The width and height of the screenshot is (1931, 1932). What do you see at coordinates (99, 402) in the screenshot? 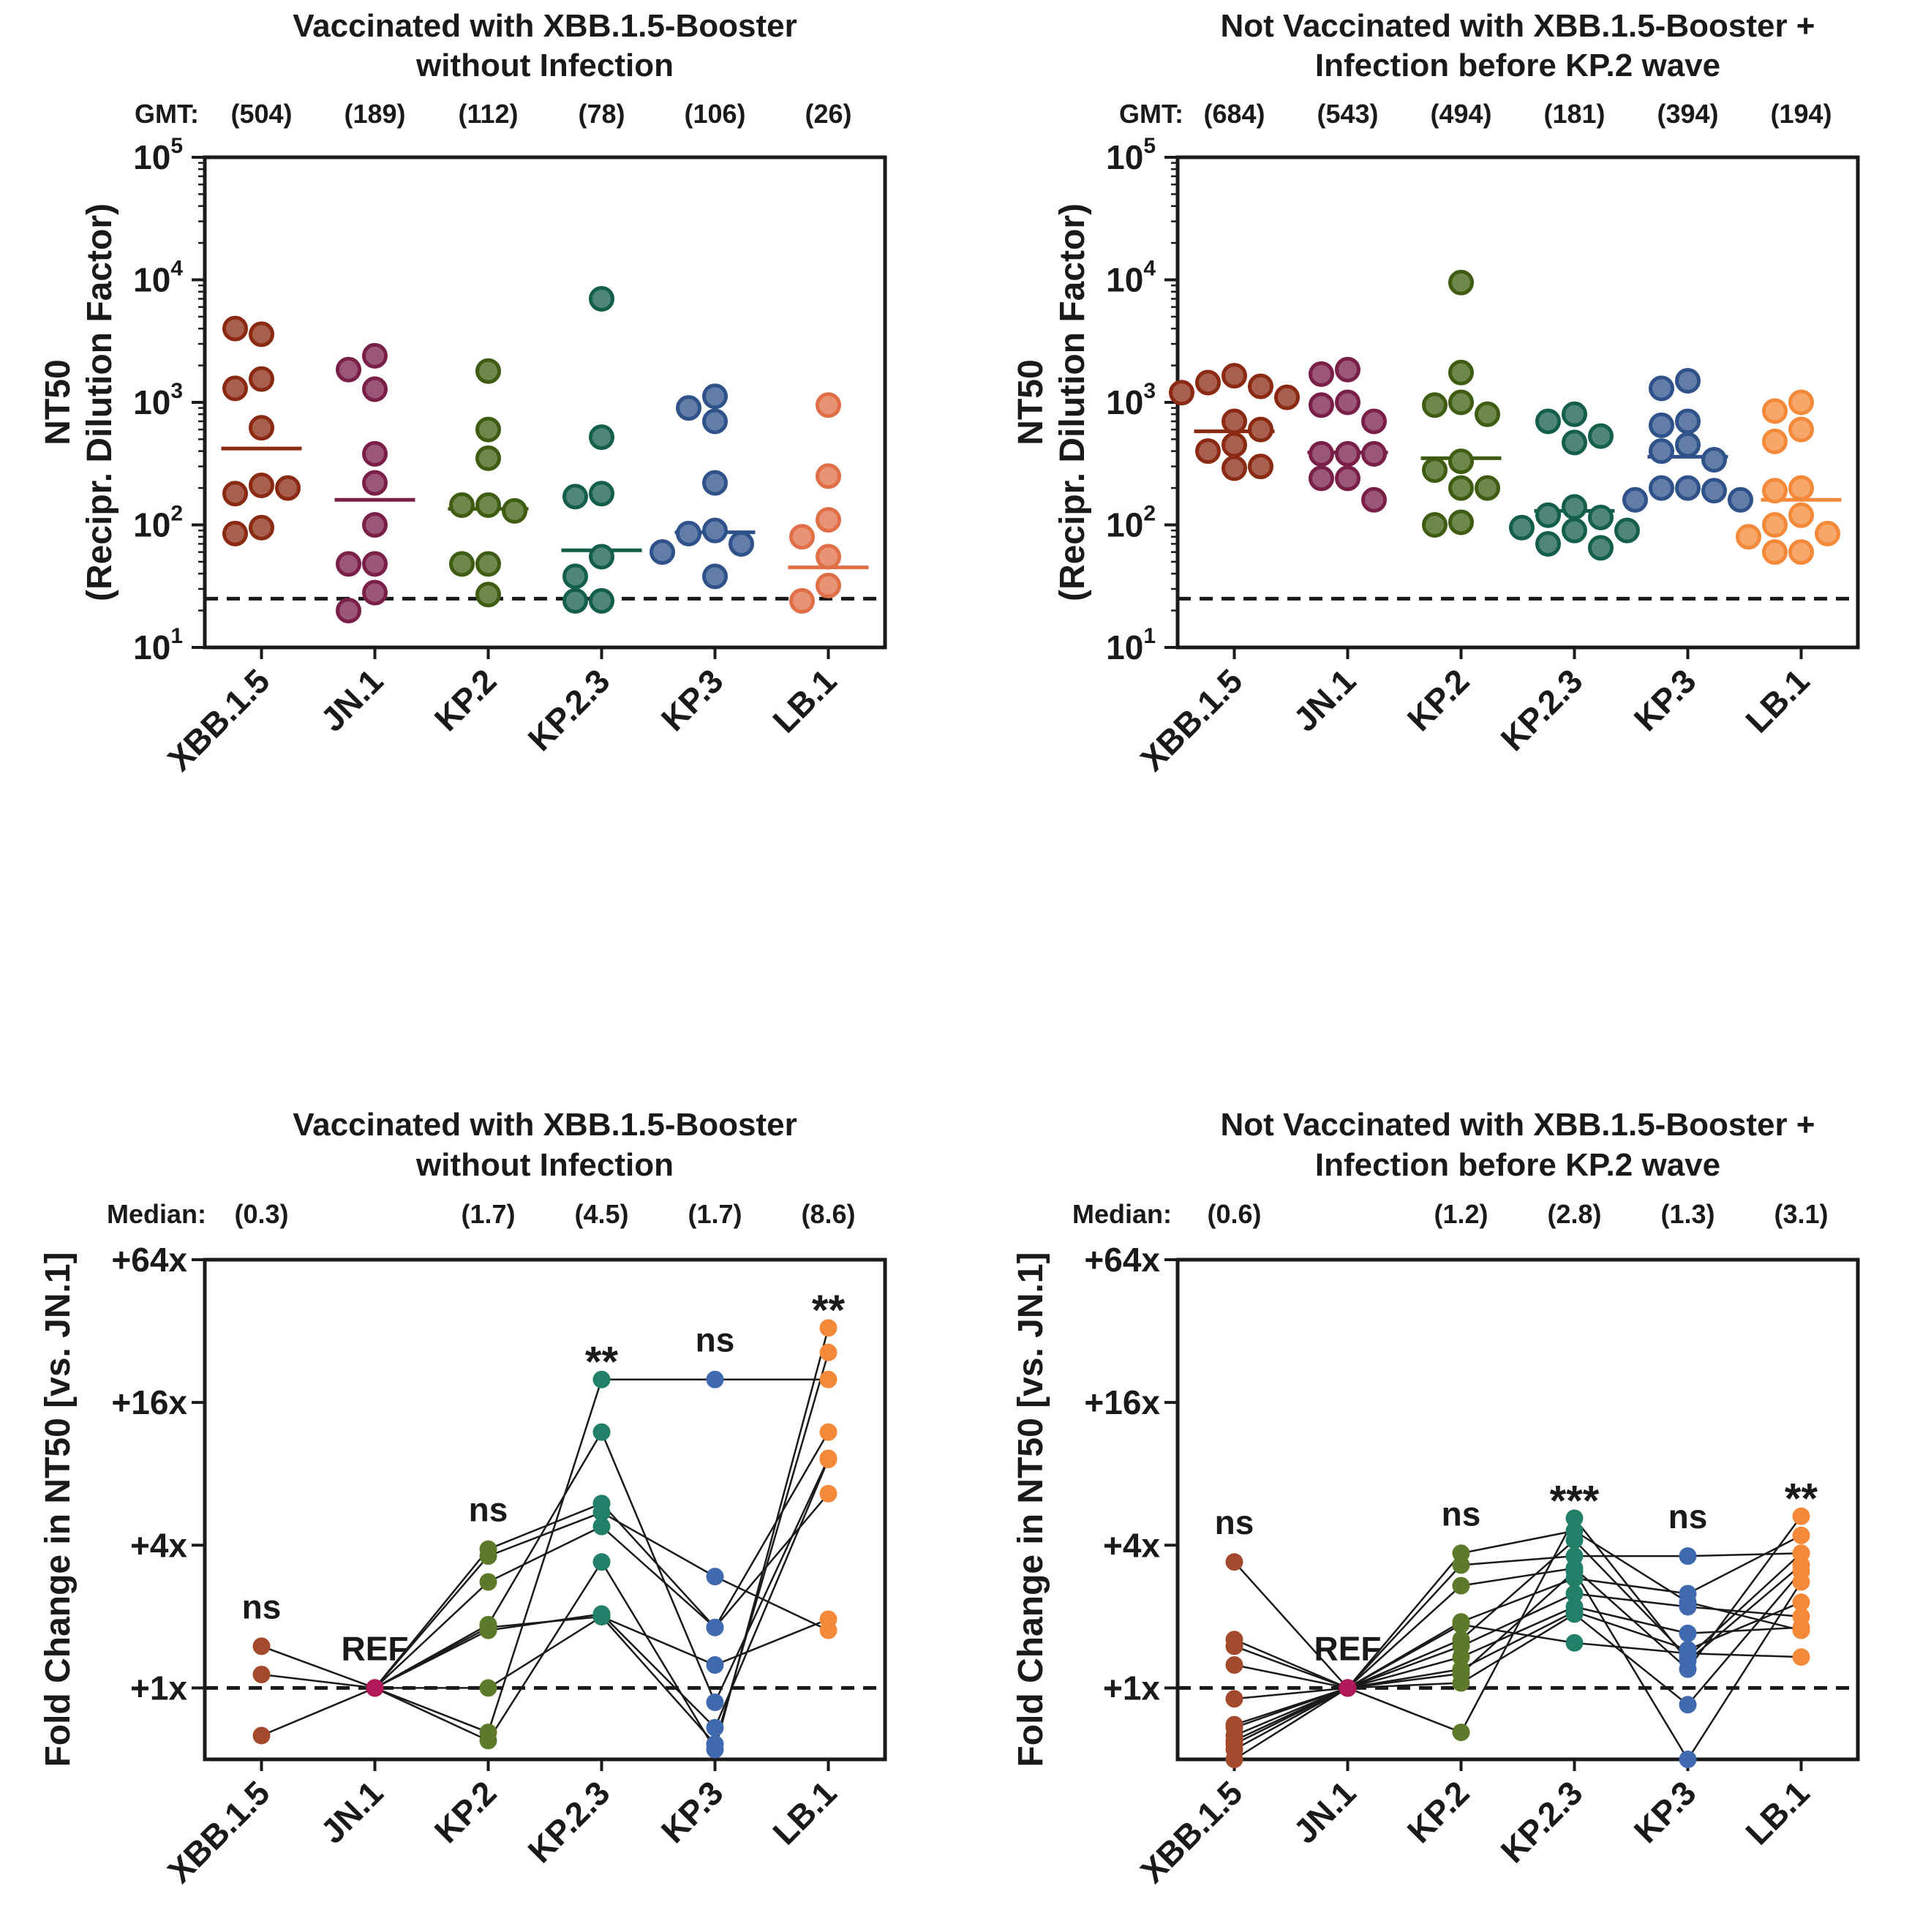
I see `y-axis-label-line-2: (Recipr. Dilution Factor)` at bounding box center [99, 402].